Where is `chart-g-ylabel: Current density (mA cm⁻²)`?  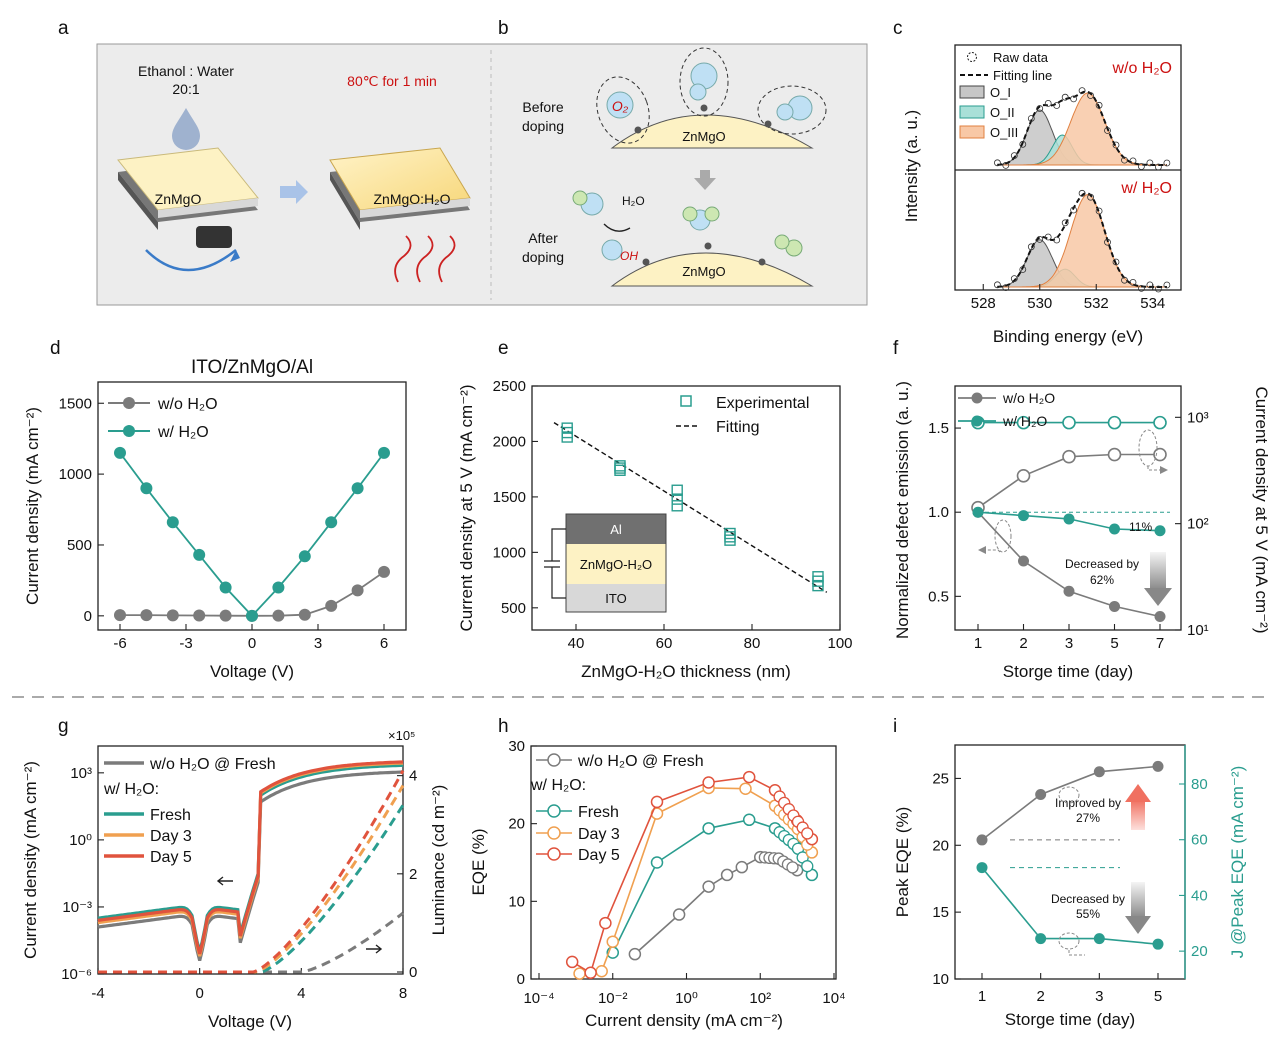 chart-g-ylabel: Current density (mA cm⁻²) is located at coordinates (30, 860).